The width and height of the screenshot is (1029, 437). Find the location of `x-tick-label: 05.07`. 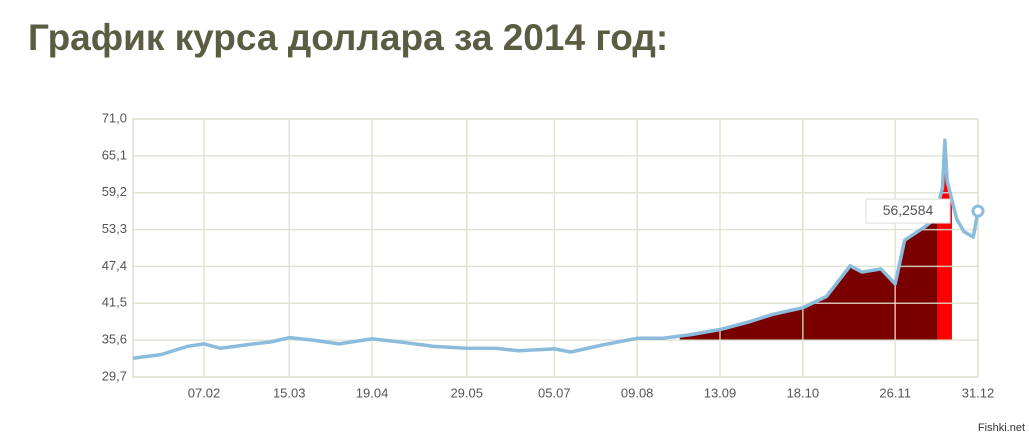

x-tick-label: 05.07 is located at coordinates (554, 392).